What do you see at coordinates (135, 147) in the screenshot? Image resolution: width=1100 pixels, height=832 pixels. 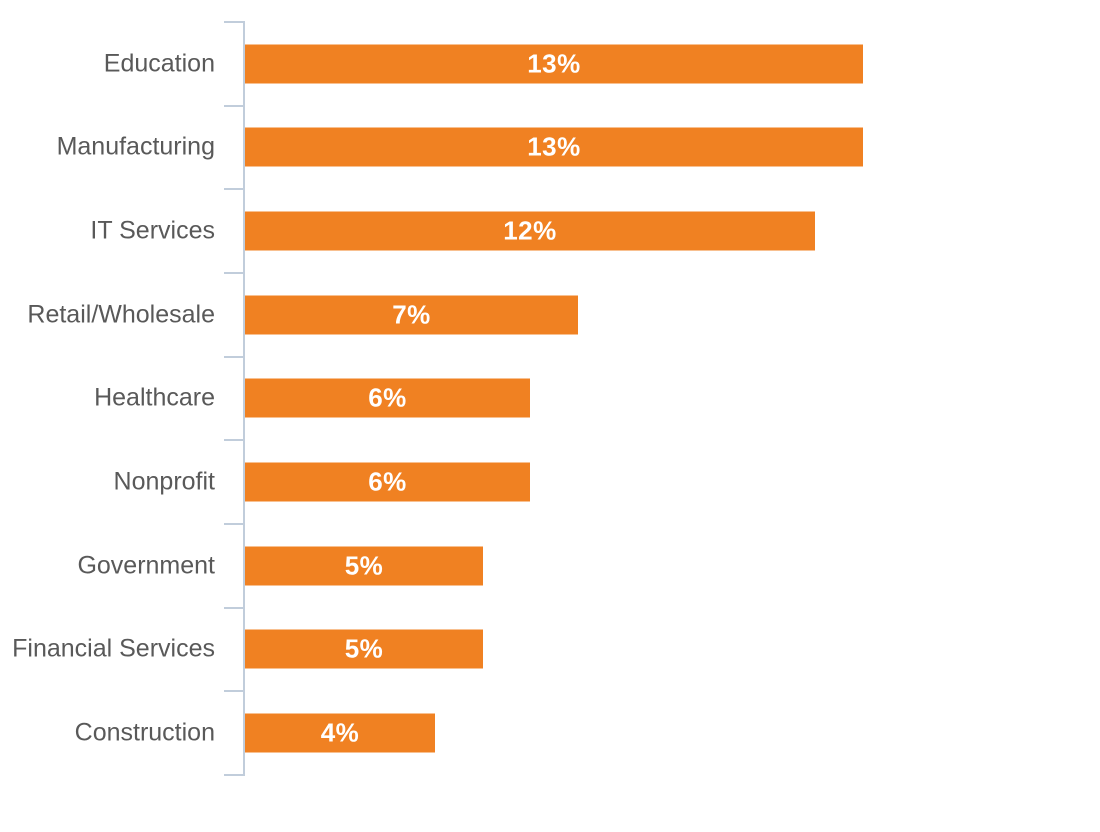 I see `category-label: Manufacturing` at bounding box center [135, 147].